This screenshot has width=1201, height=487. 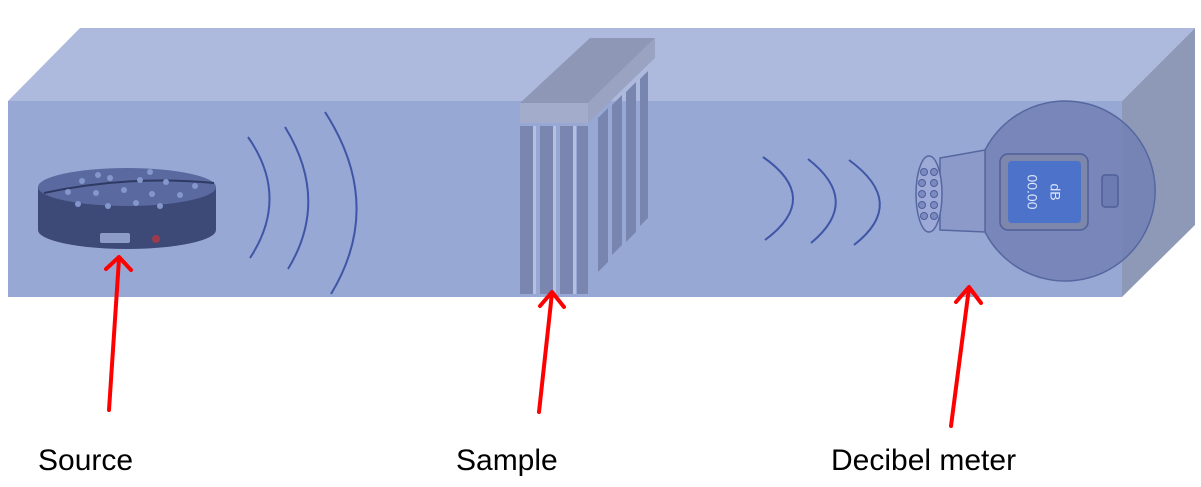 What do you see at coordinates (118, 333) in the screenshot?
I see `arrow-to-source` at bounding box center [118, 333].